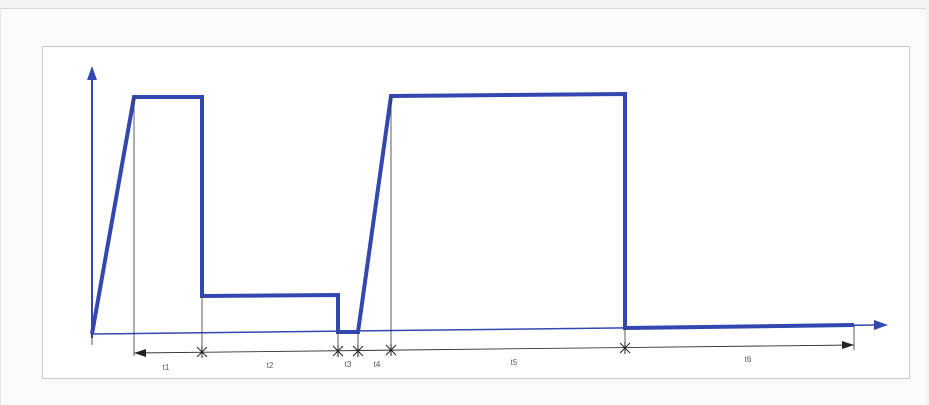 The height and width of the screenshot is (405, 929). Describe the element at coordinates (348, 364) in the screenshot. I see `segment-label-t3: t3` at that location.